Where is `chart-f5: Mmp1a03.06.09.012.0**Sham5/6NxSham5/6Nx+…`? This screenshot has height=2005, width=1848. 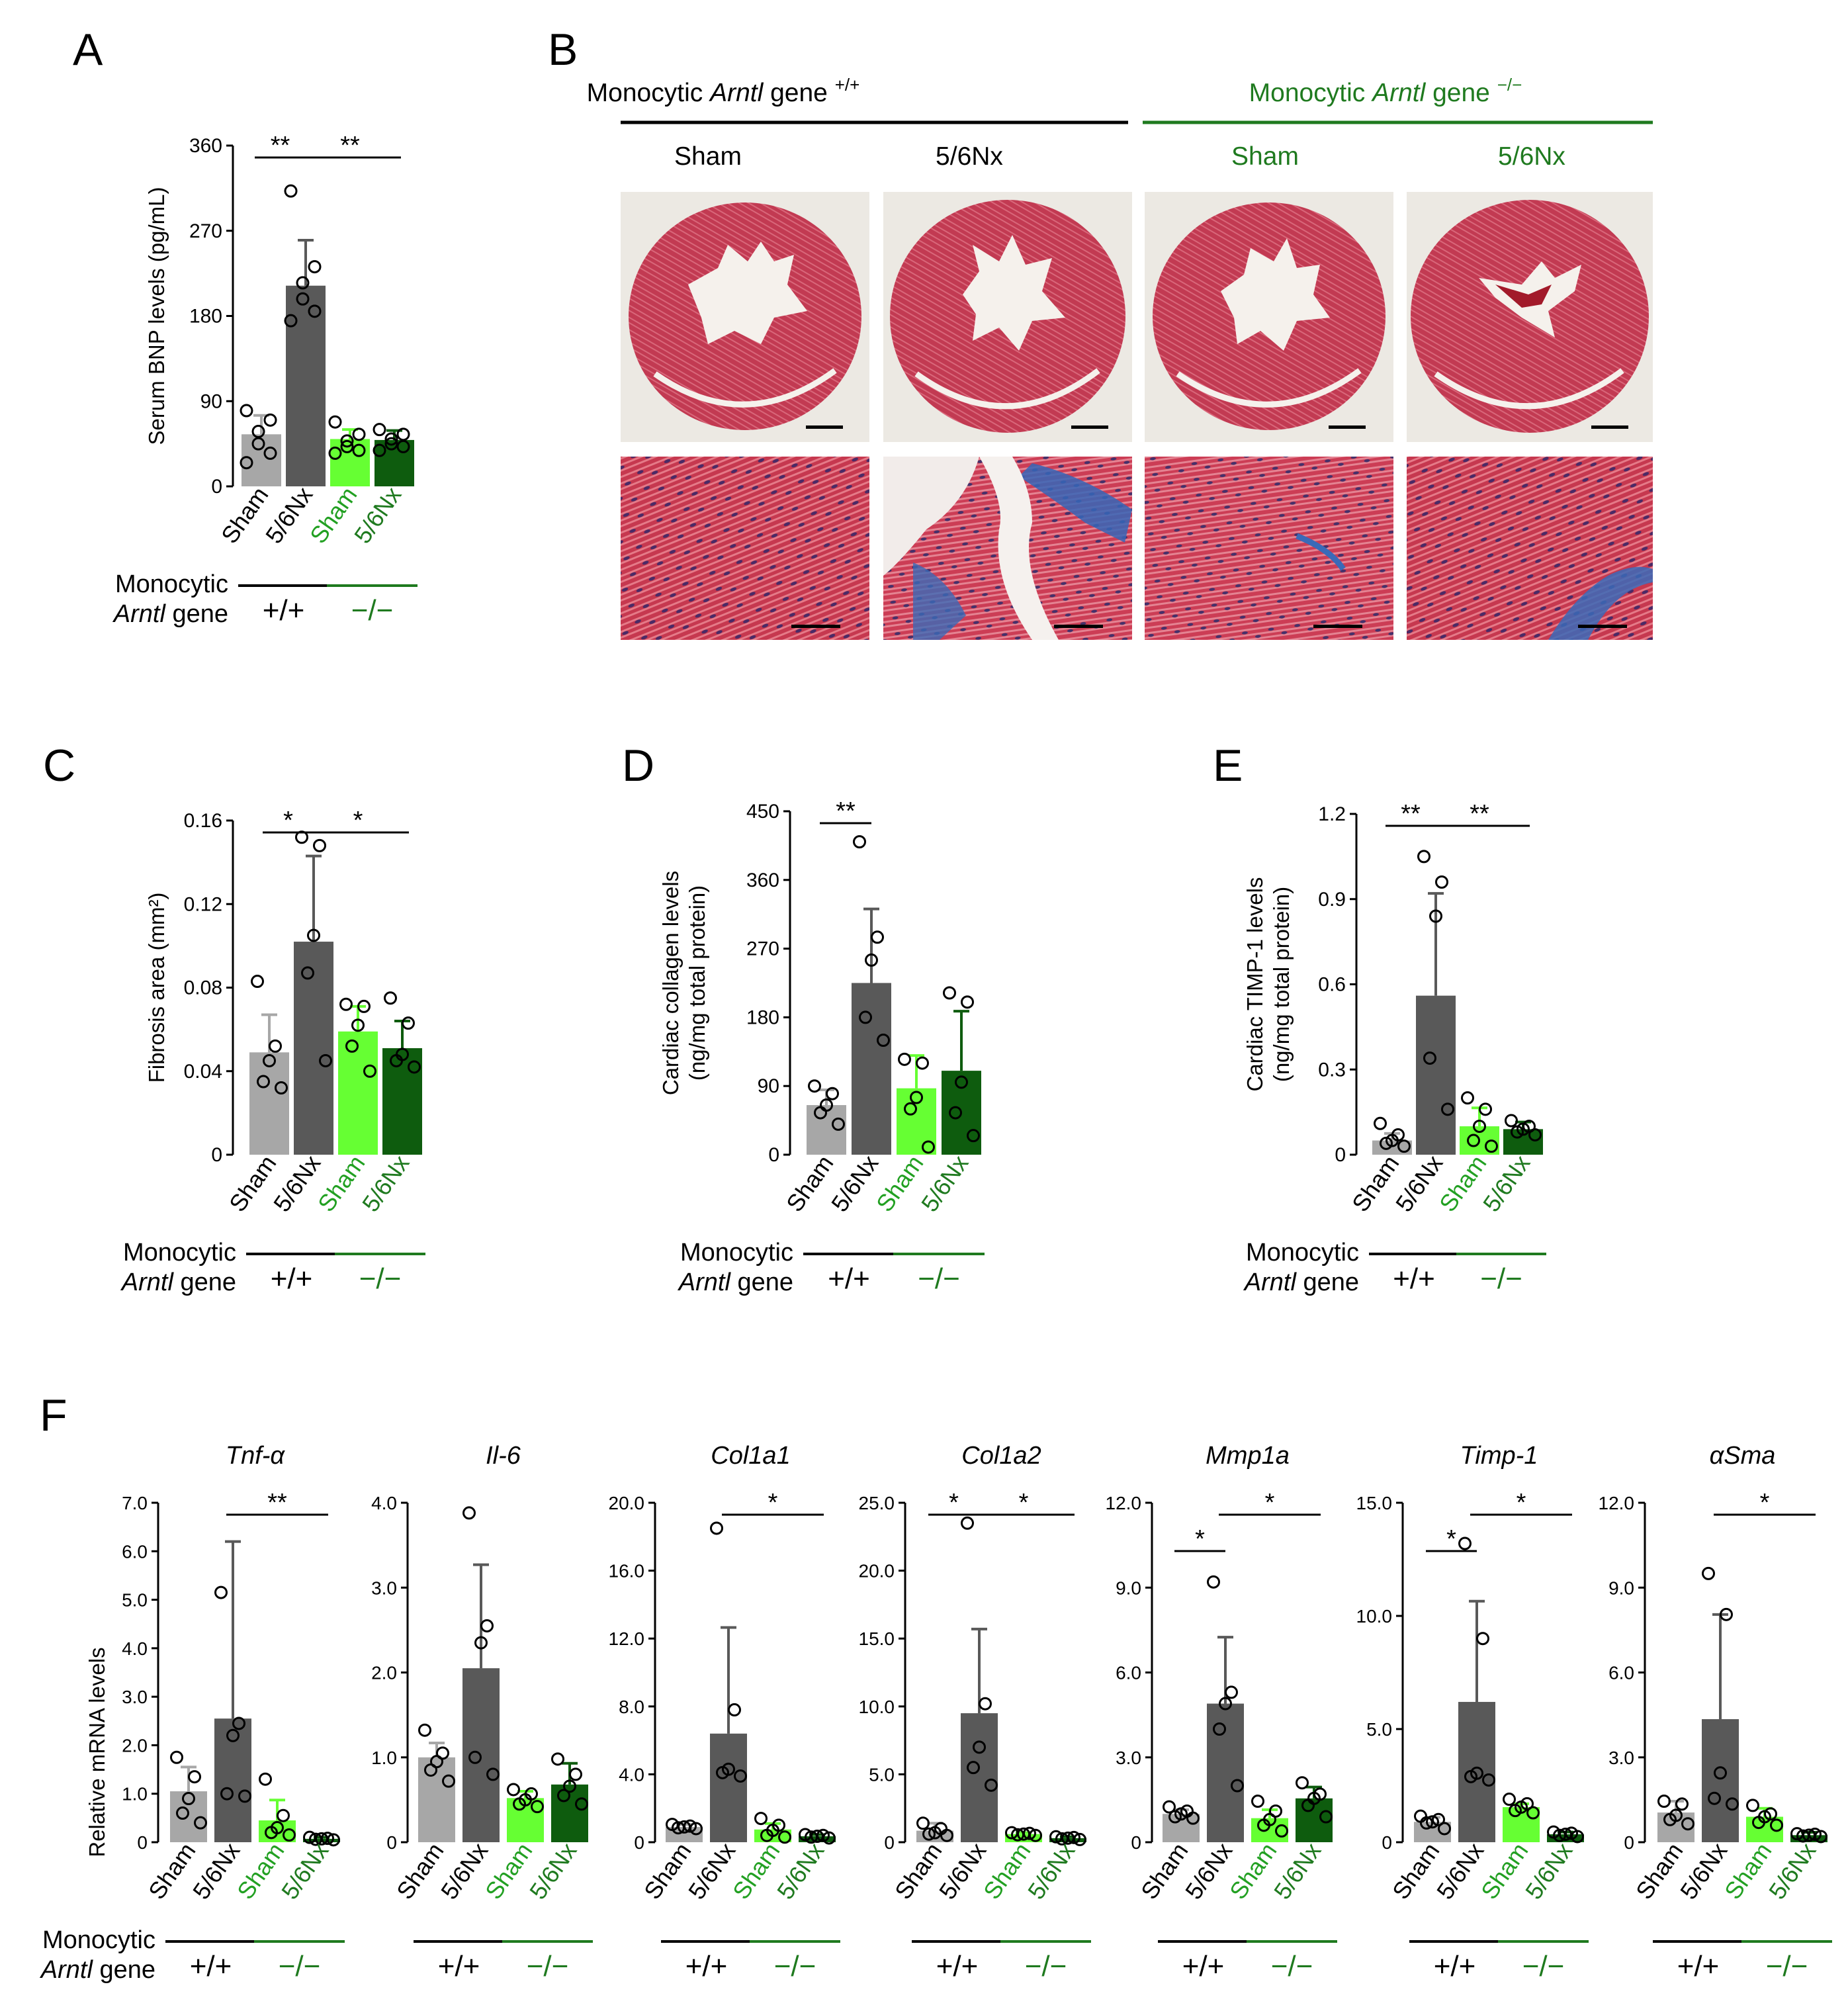 chart-f5: Mmp1a03.06.09.012.0**Sham5/6NxSham5/6Nx+… is located at coordinates (1221, 1712).